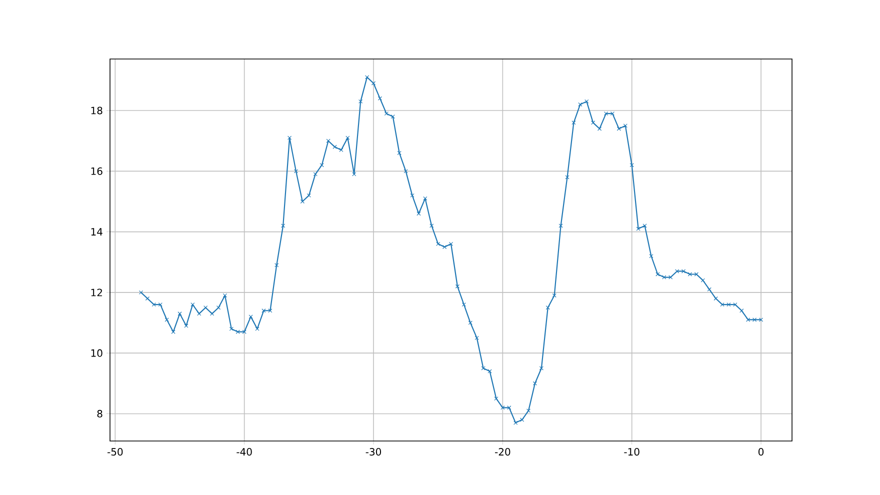 This screenshot has width=880, height=495. What do you see at coordinates (374, 452) in the screenshot?
I see `x-tick-label: -30` at bounding box center [374, 452].